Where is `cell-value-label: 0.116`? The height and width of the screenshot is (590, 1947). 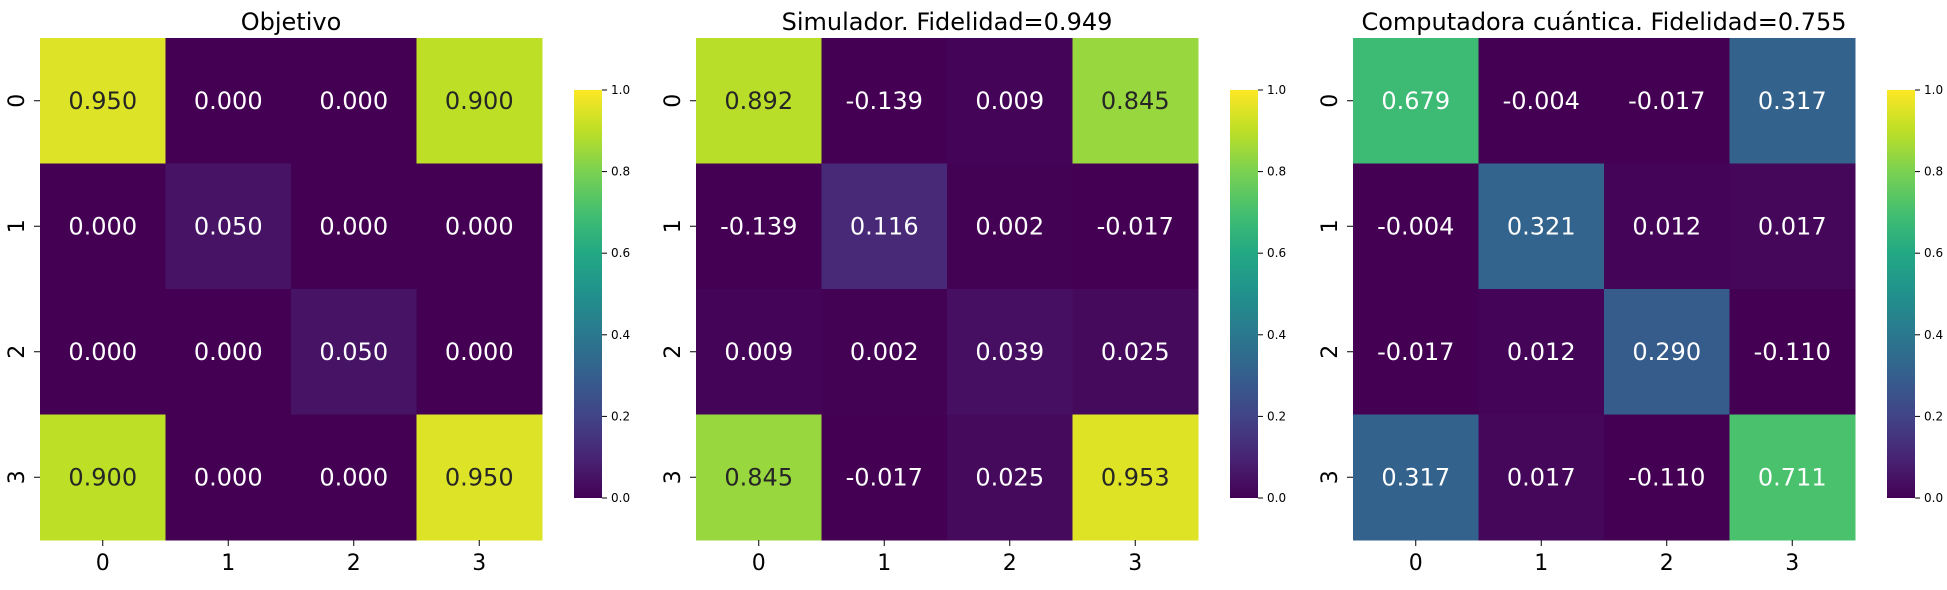 cell-value-label: 0.116 is located at coordinates (884, 226).